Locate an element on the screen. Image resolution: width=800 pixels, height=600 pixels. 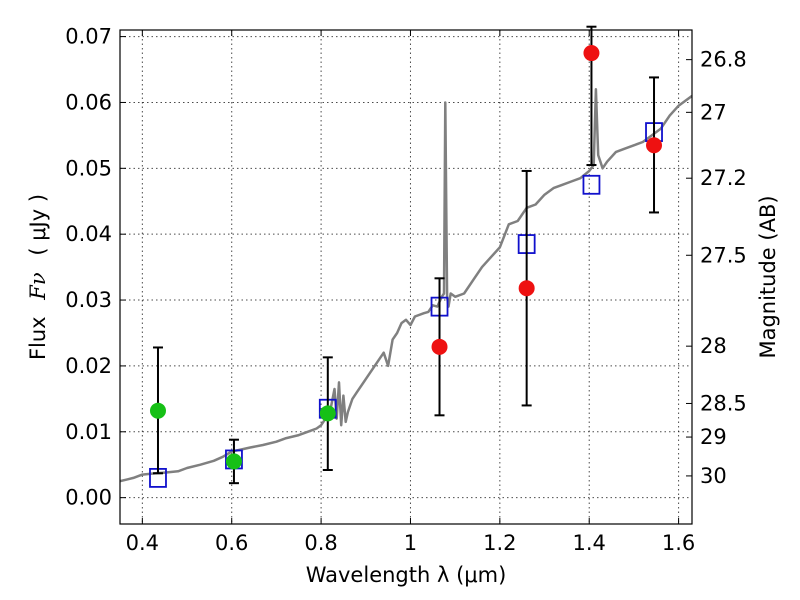
y2-tick-label: 27.2 is located at coordinates (723, 178).